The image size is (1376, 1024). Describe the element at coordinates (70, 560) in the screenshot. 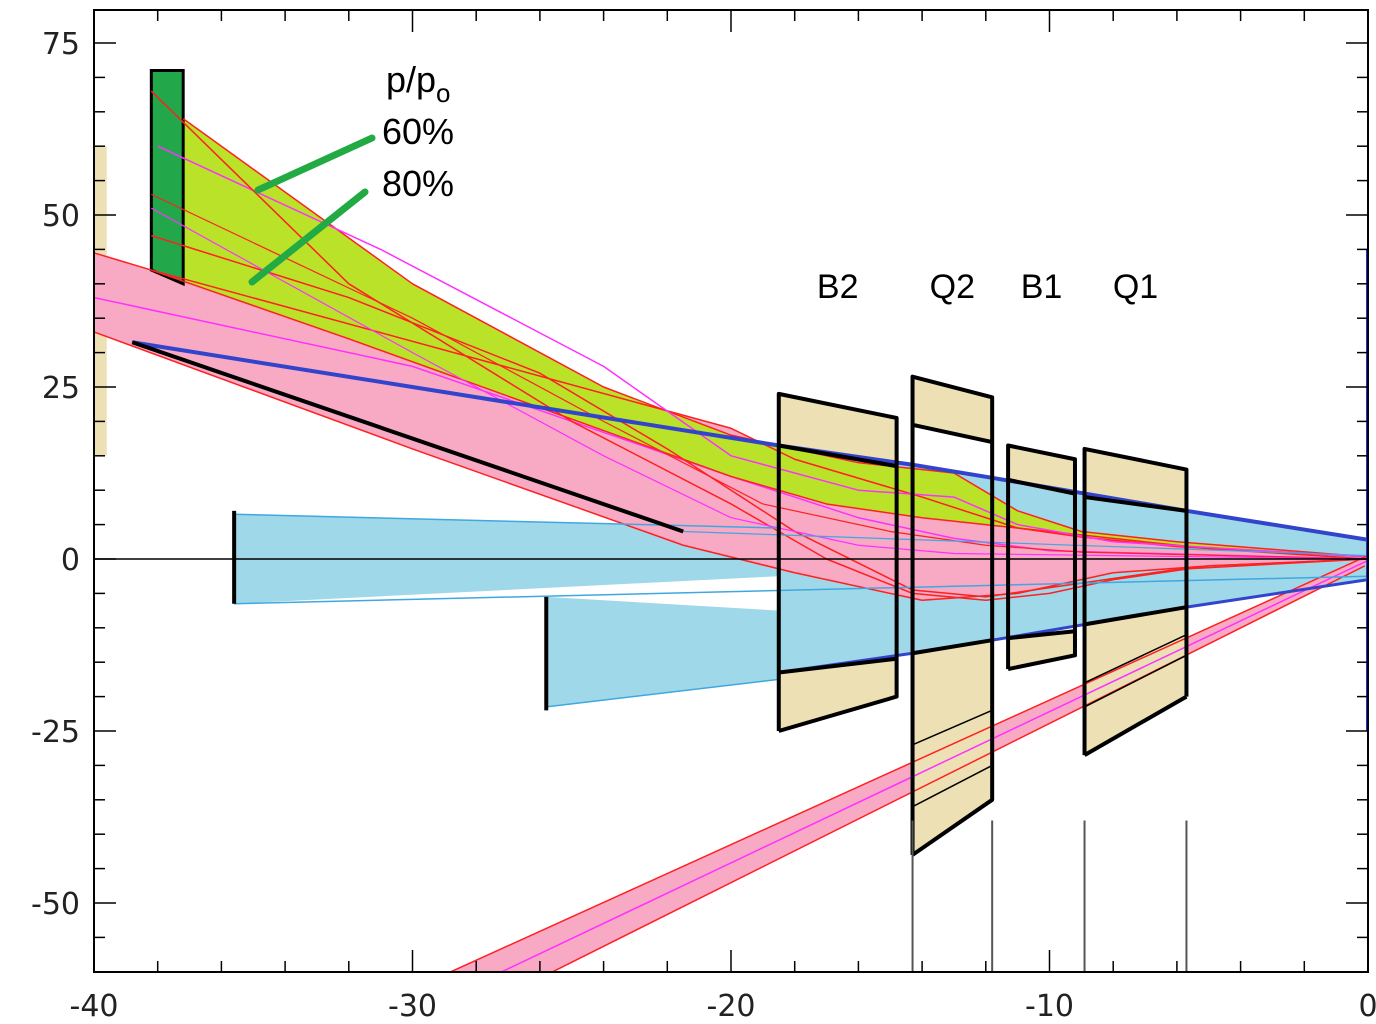

I see `y-tick-label: 0` at that location.